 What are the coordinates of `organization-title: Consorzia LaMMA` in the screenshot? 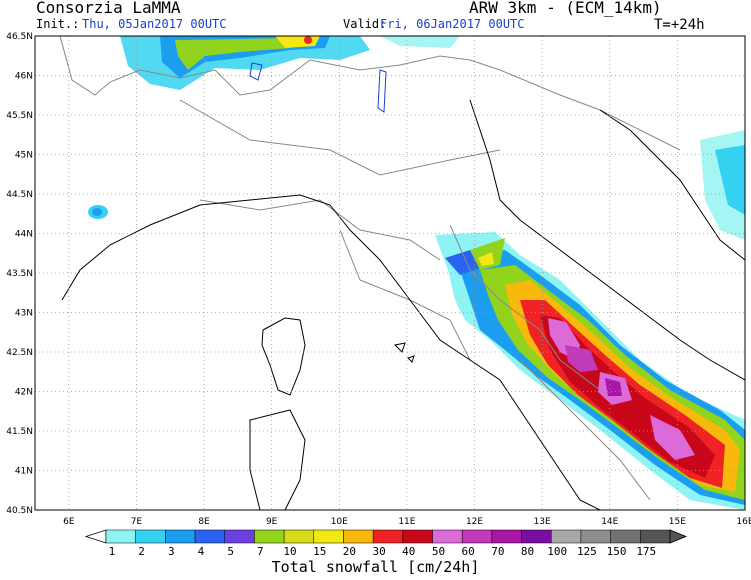 It's located at (108, 8).